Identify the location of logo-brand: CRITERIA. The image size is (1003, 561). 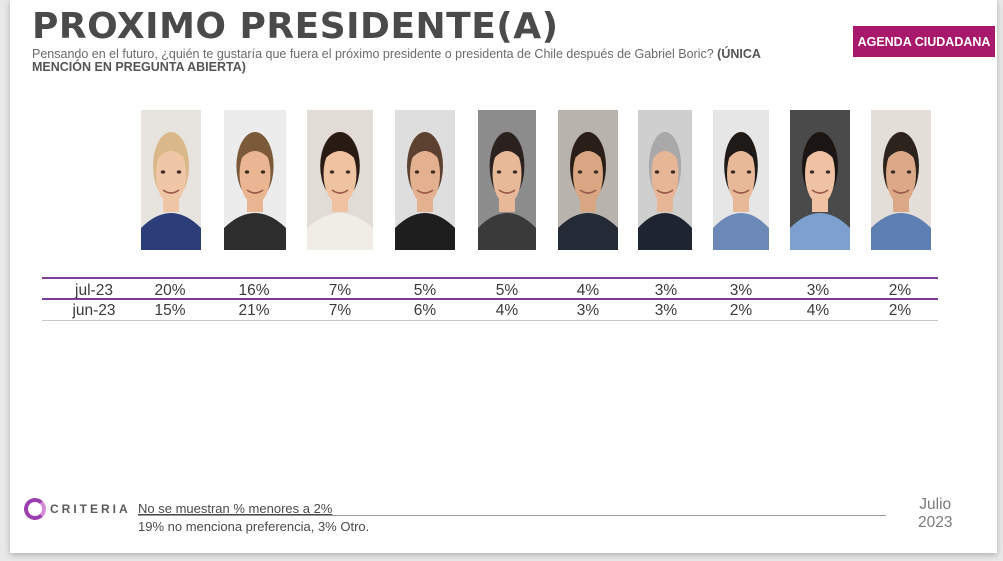
(90, 509).